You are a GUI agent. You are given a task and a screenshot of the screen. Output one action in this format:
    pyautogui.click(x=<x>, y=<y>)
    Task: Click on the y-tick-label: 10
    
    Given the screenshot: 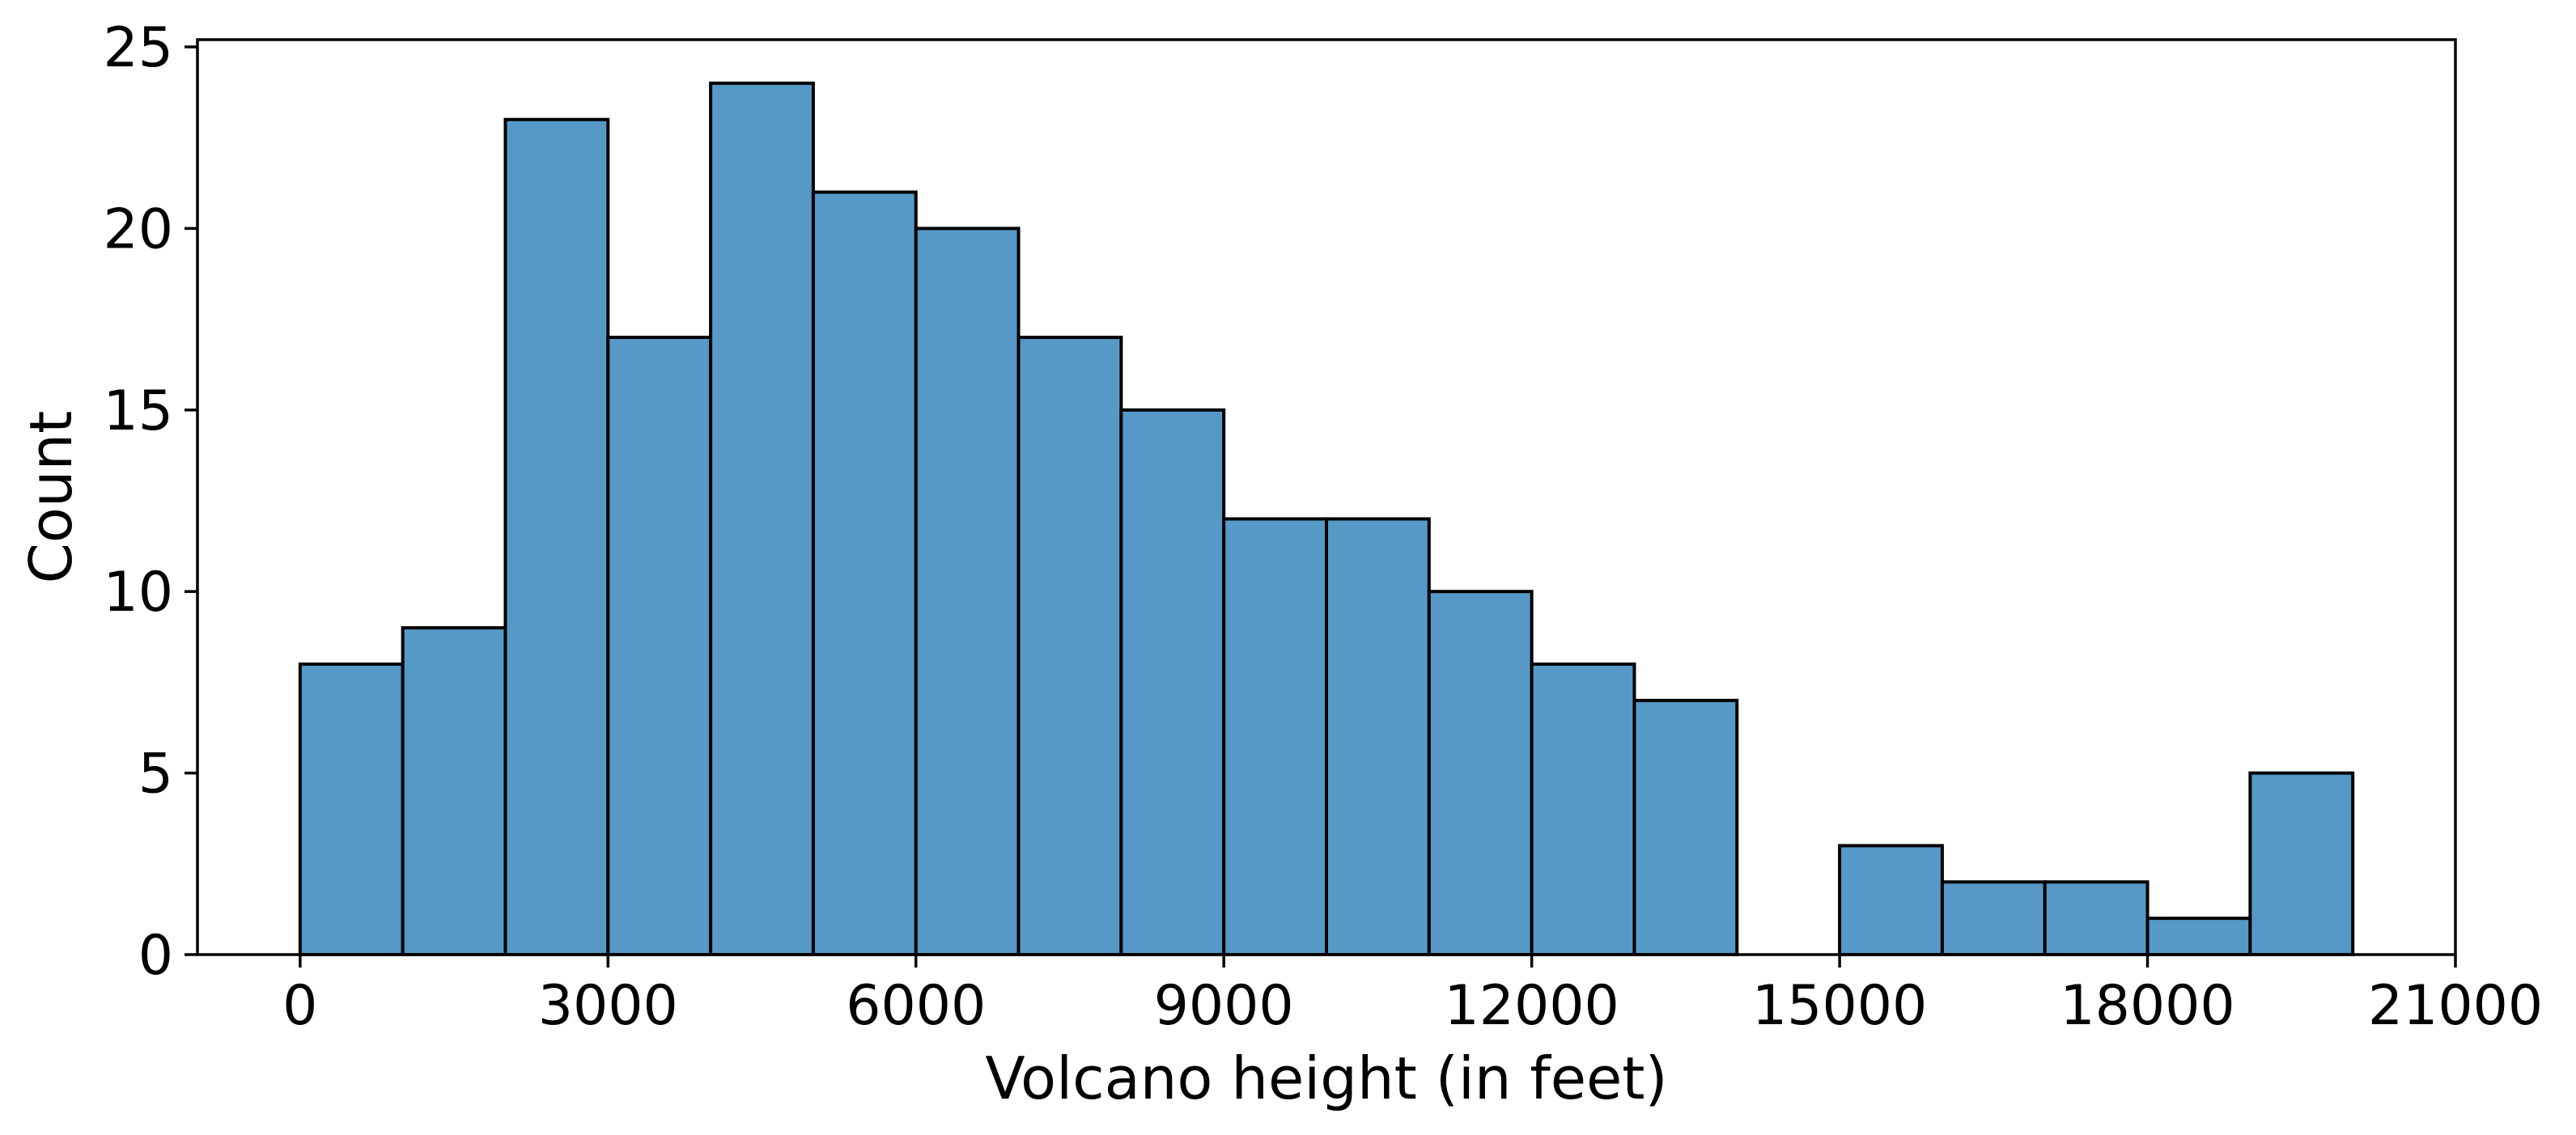 What is the action you would take?
    pyautogui.click(x=138, y=593)
    